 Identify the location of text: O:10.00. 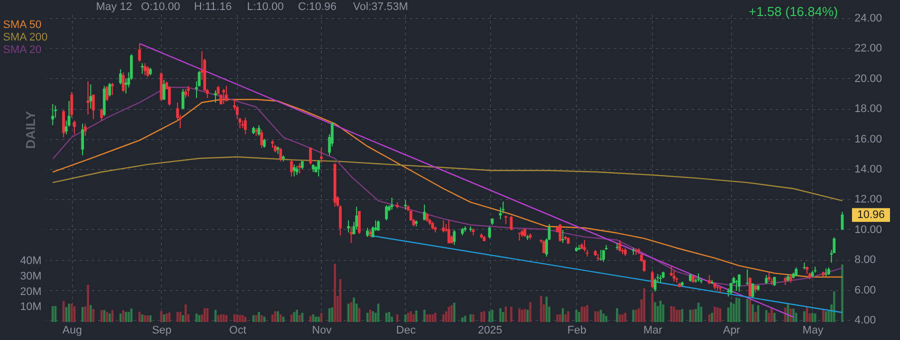
(160, 7).